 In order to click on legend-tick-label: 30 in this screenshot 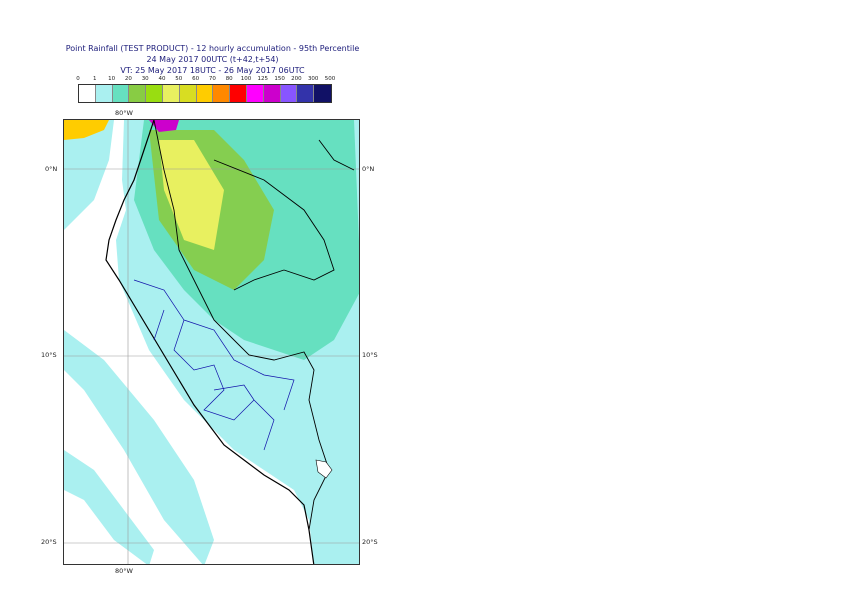, I will do `click(145, 79)`.